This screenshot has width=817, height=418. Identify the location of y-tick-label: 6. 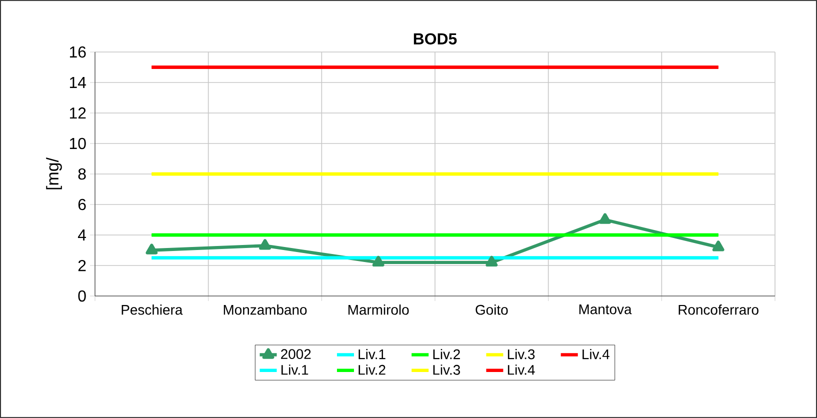
(82, 204).